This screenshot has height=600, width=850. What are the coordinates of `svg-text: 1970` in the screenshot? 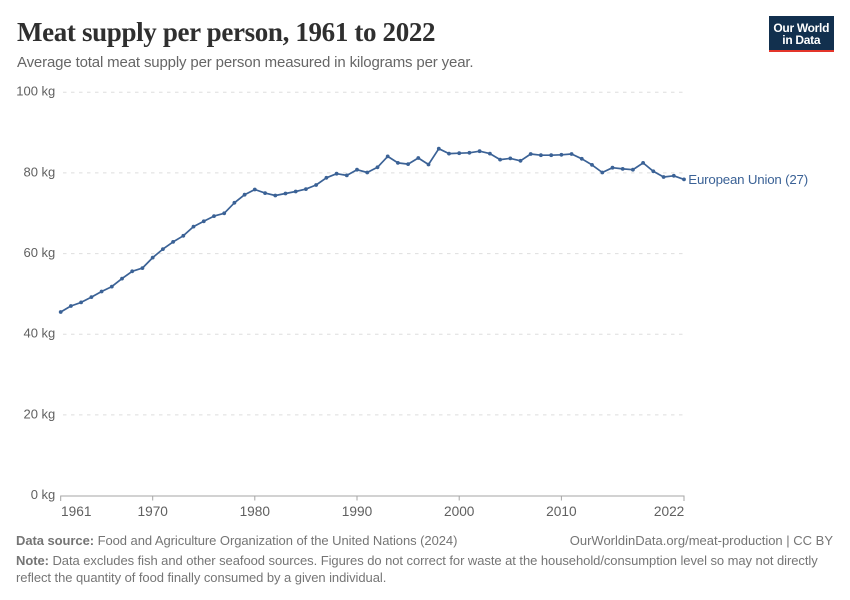 It's located at (152, 511).